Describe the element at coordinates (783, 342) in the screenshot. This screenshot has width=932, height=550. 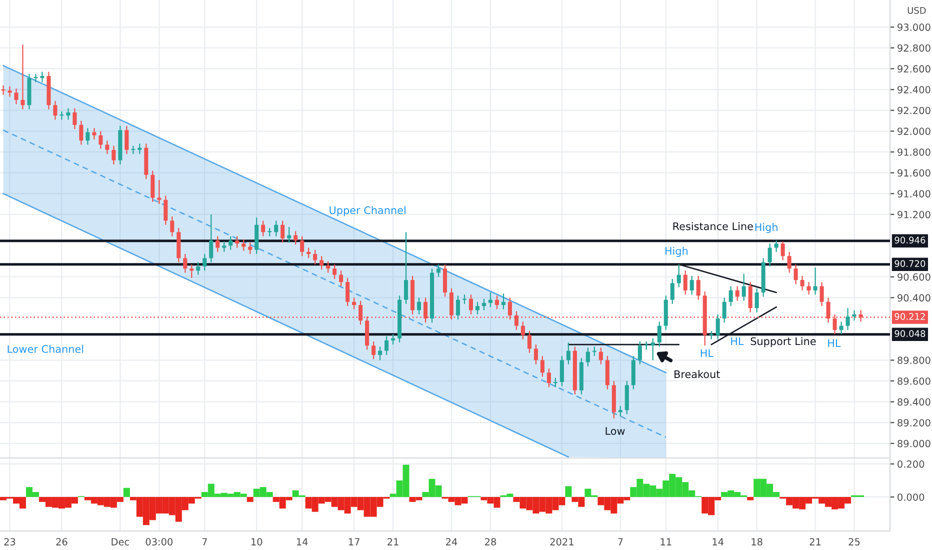
I see `annotation: Support Line` at that location.